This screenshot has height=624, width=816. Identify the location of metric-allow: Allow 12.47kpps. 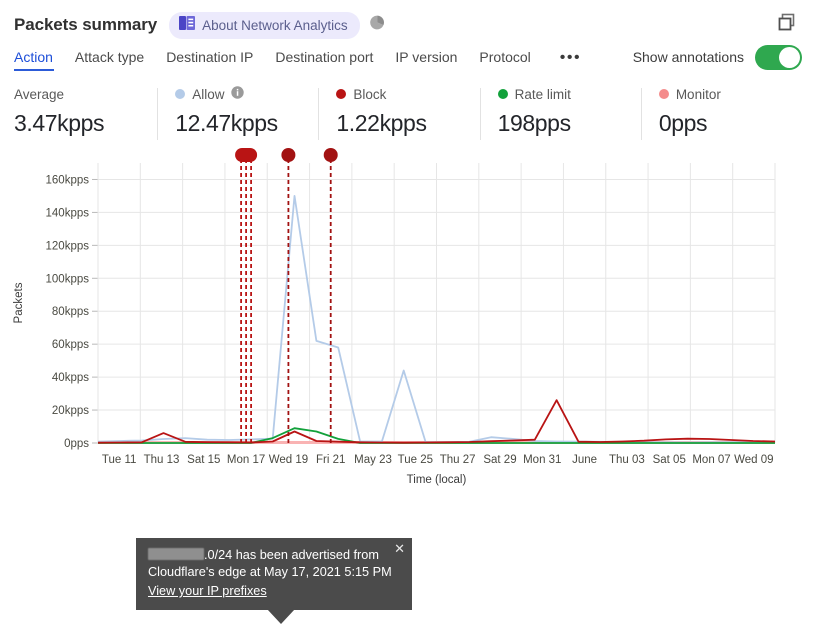
(237, 115).